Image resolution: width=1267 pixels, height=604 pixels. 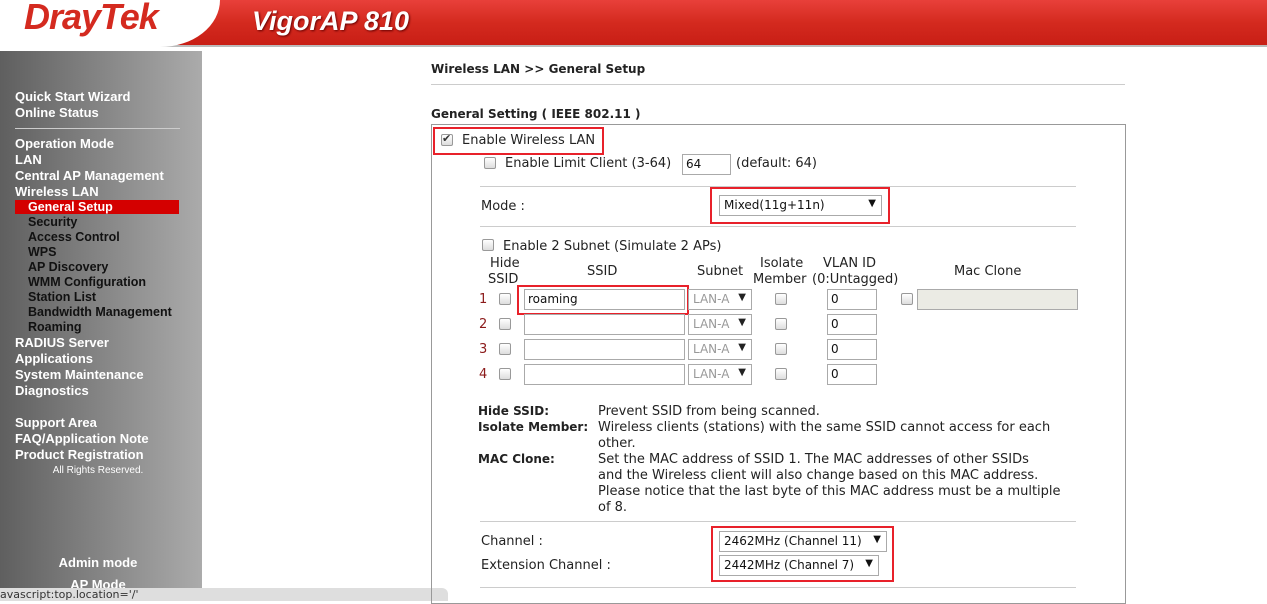 I want to click on header-hide: Hide, so click(x=505, y=263).